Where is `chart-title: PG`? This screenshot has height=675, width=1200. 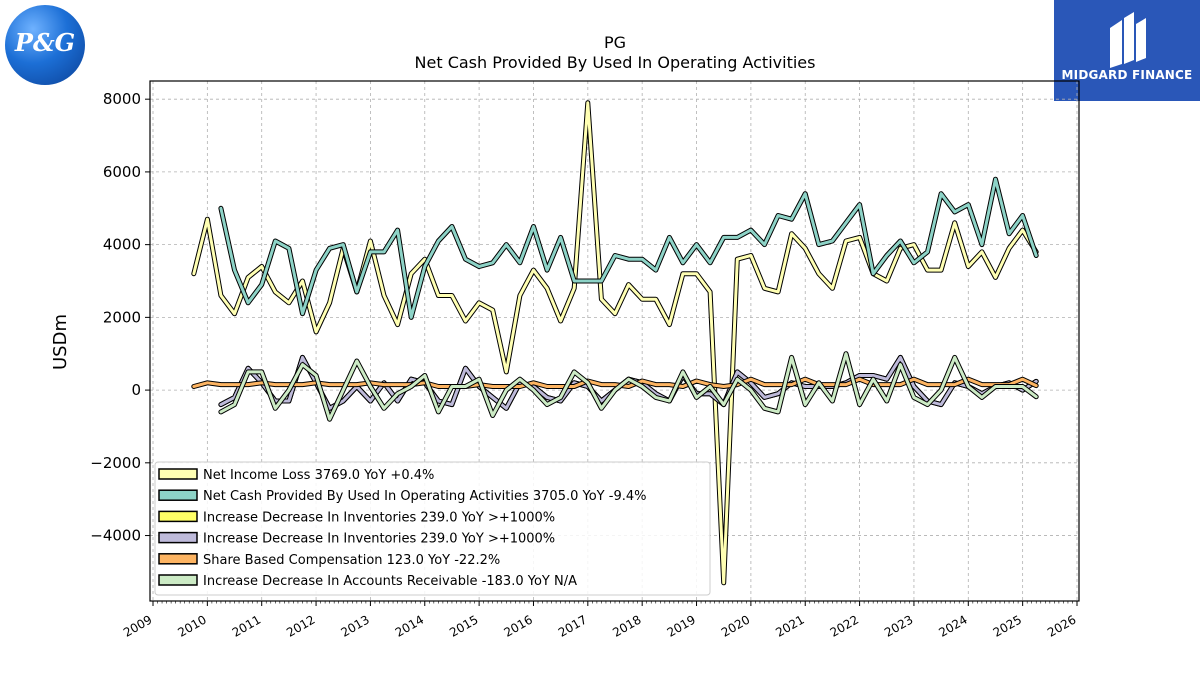
chart-title: PG is located at coordinates (615, 42).